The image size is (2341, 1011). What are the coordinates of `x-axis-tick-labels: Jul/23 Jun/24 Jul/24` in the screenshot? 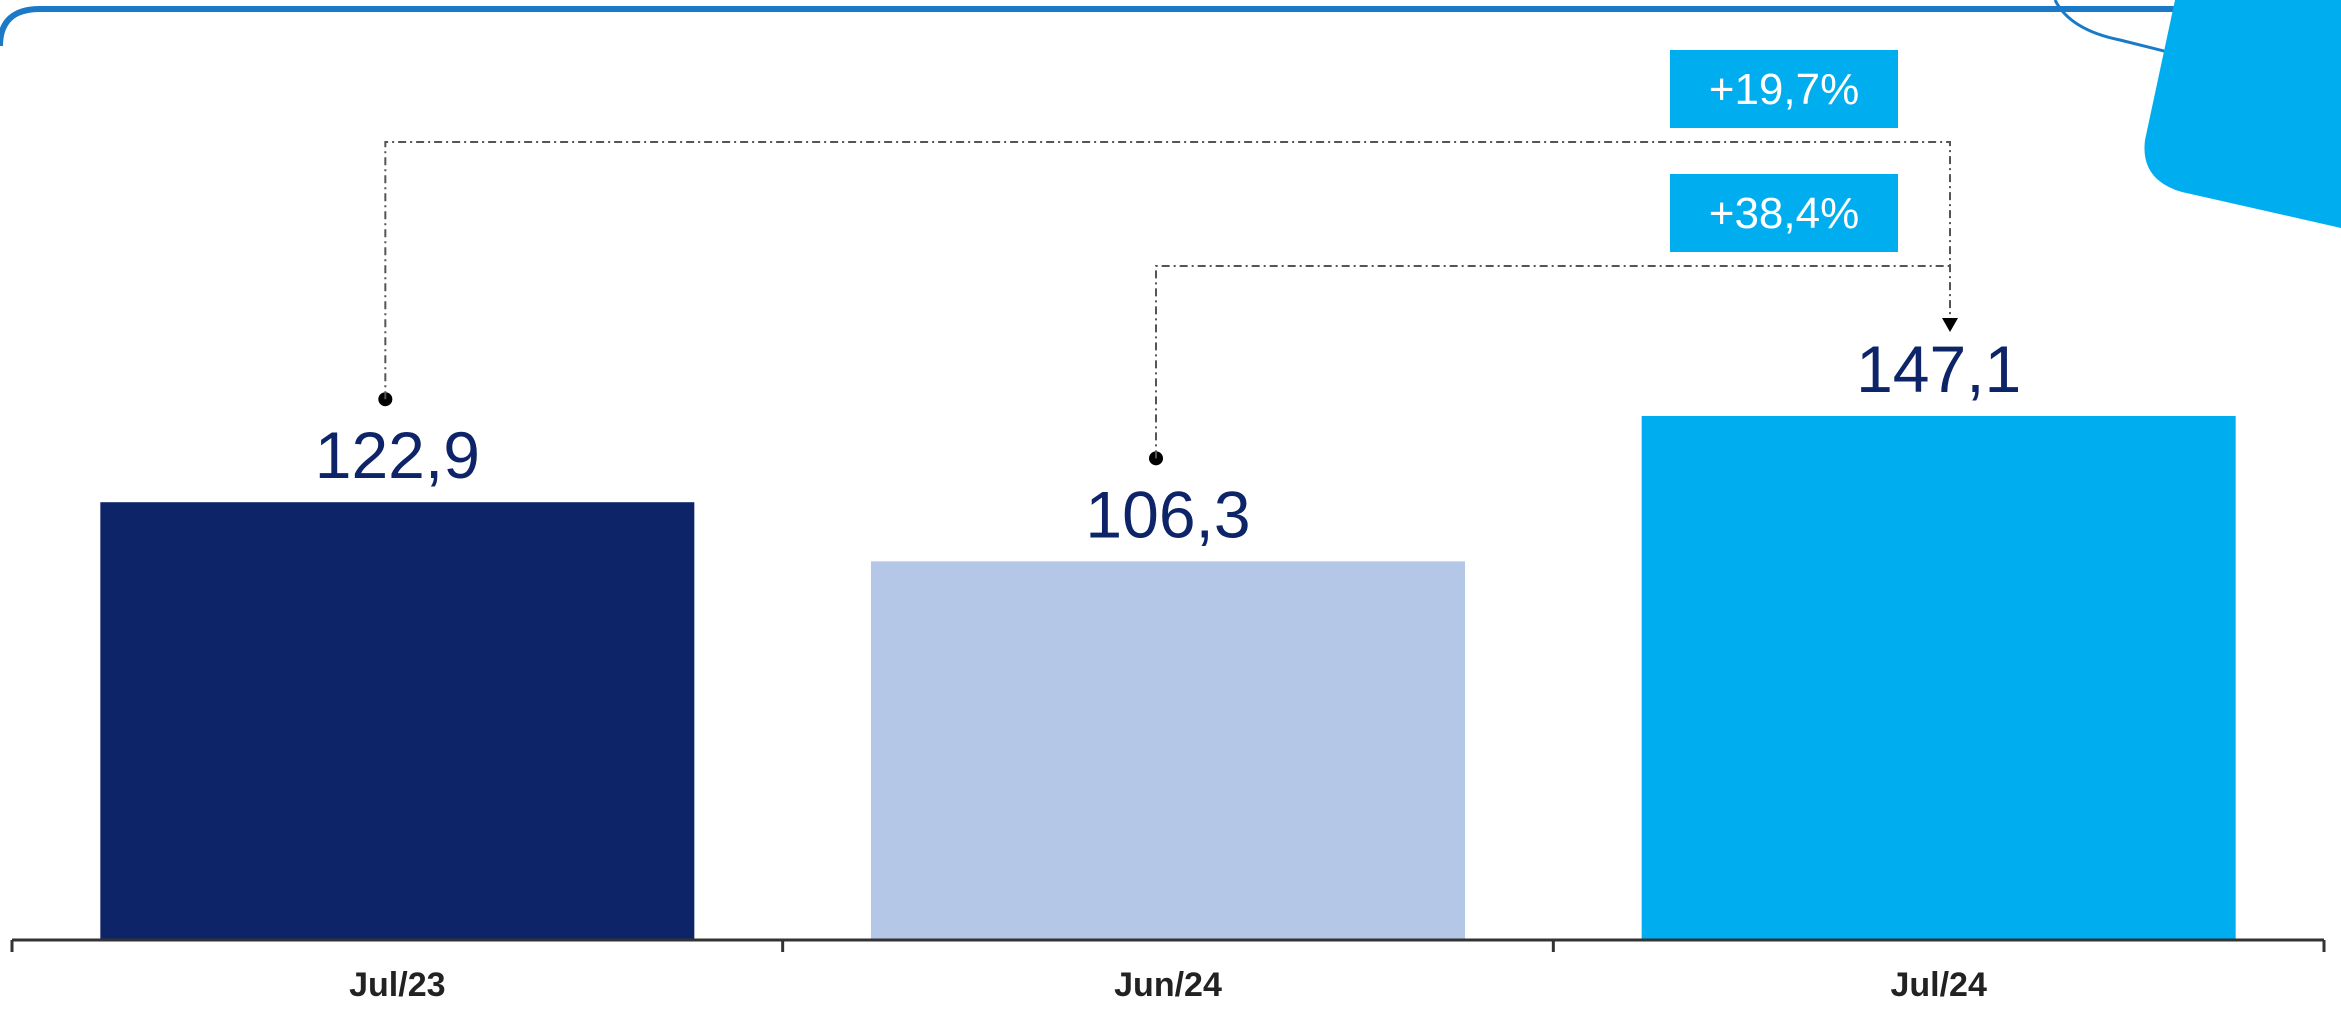 It's located at (1168, 985).